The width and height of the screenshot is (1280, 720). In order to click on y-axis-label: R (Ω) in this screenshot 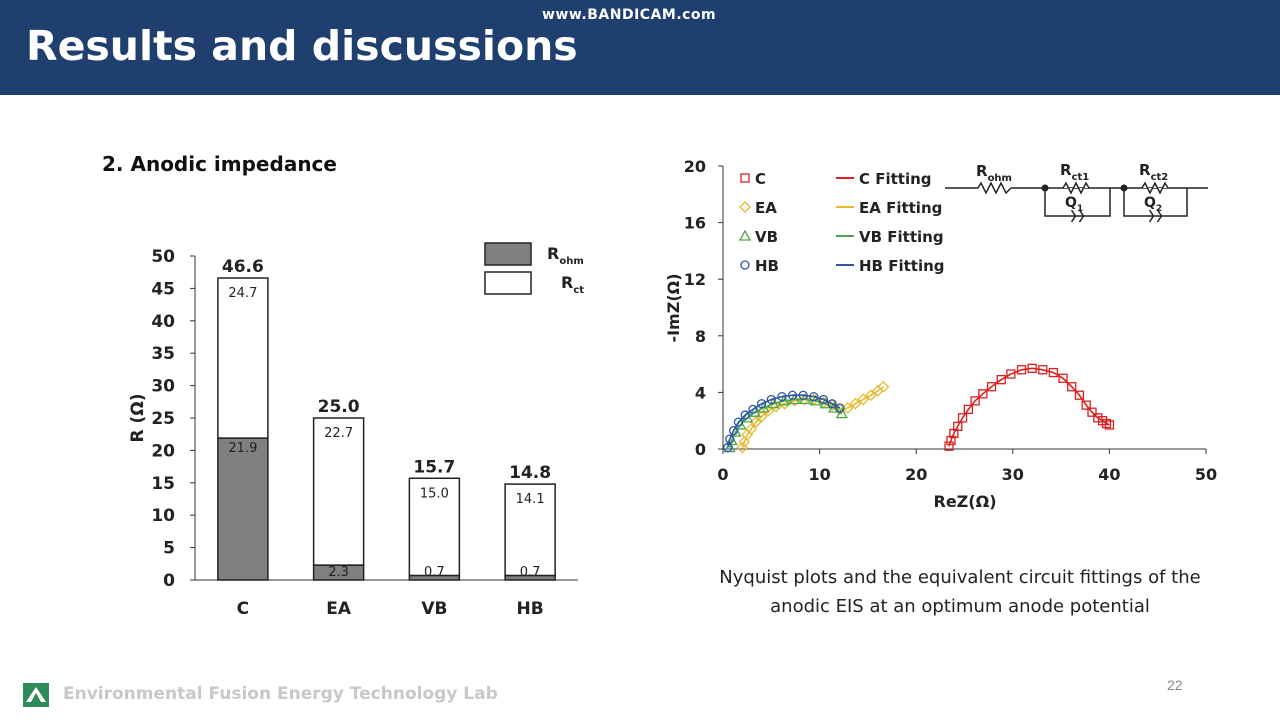, I will do `click(138, 418)`.